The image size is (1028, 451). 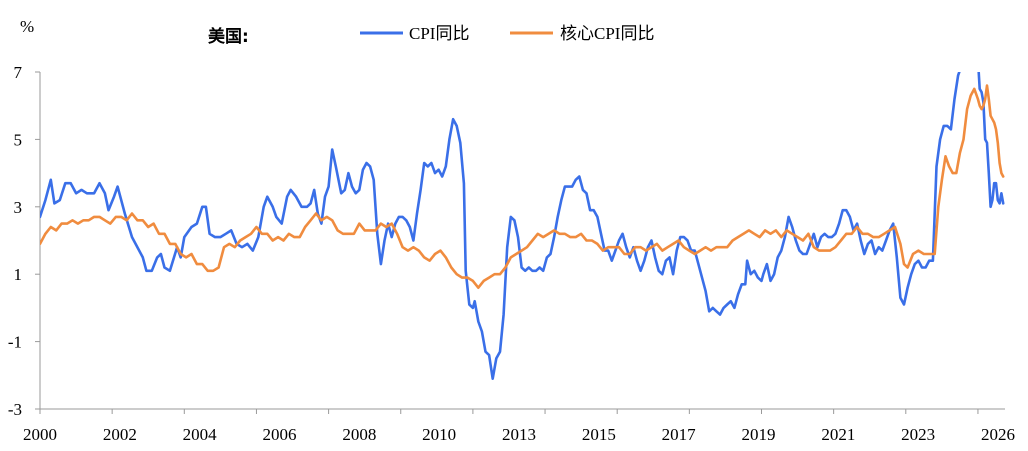 What do you see at coordinates (998, 434) in the screenshot?
I see `x-tick-label: 2026` at bounding box center [998, 434].